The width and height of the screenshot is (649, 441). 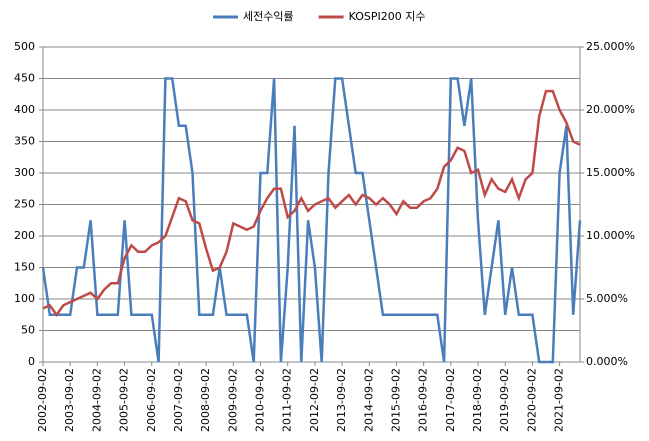 I want to click on y2-tick-label: 15.000%, so click(x=610, y=172).